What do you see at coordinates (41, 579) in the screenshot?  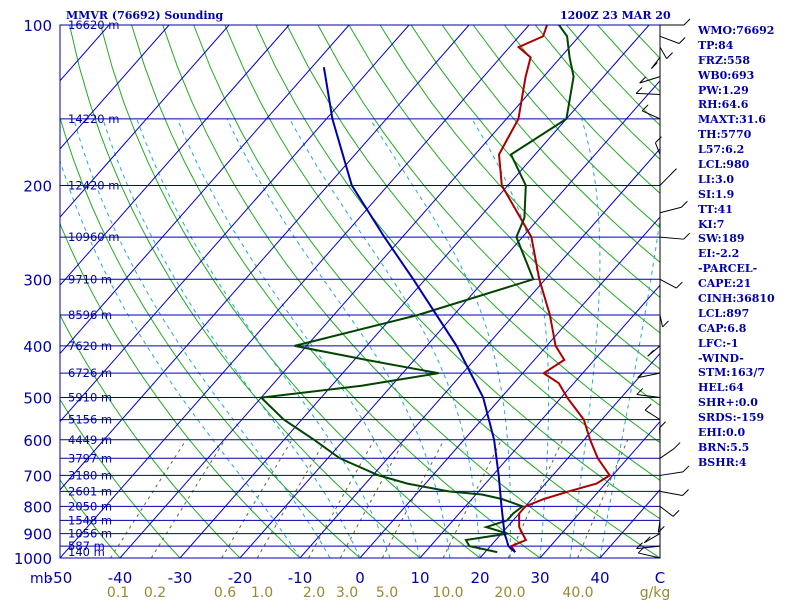 I see `pressure-unit-label: mb` at bounding box center [41, 579].